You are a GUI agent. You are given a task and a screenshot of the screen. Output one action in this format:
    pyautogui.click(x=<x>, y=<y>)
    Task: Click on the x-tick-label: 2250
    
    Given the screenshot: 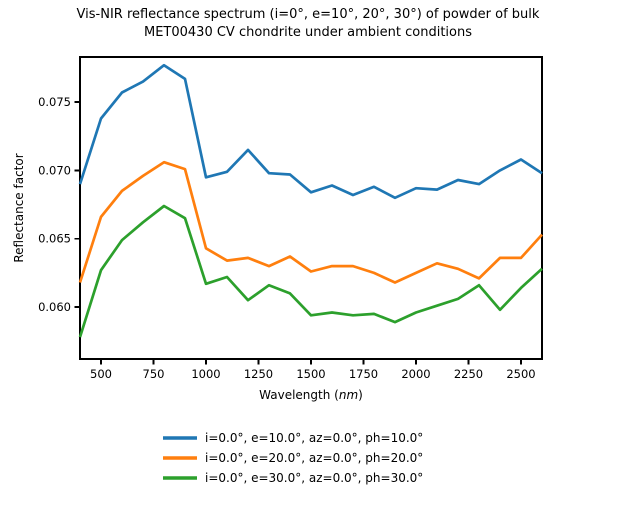 What is the action you would take?
    pyautogui.click(x=468, y=374)
    